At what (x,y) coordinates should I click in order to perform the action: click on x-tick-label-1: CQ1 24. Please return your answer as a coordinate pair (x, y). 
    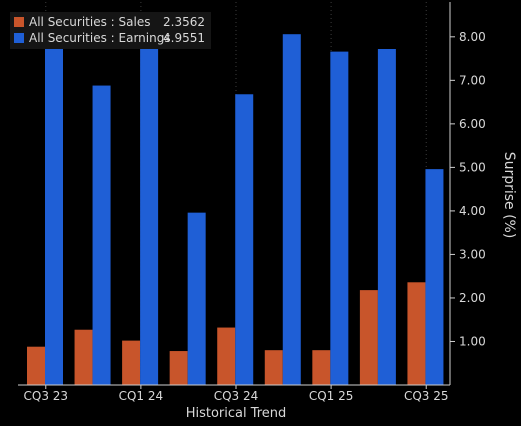
    Looking at the image, I should click on (141, 396).